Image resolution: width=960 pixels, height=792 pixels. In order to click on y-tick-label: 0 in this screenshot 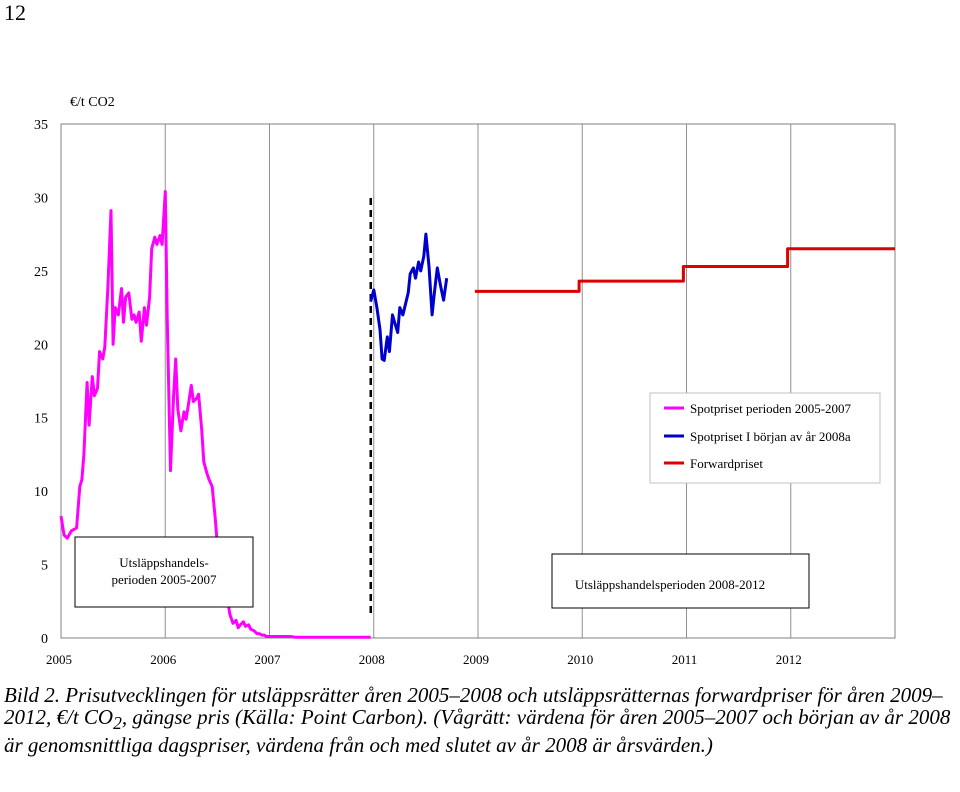, I will do `click(44, 639)`.